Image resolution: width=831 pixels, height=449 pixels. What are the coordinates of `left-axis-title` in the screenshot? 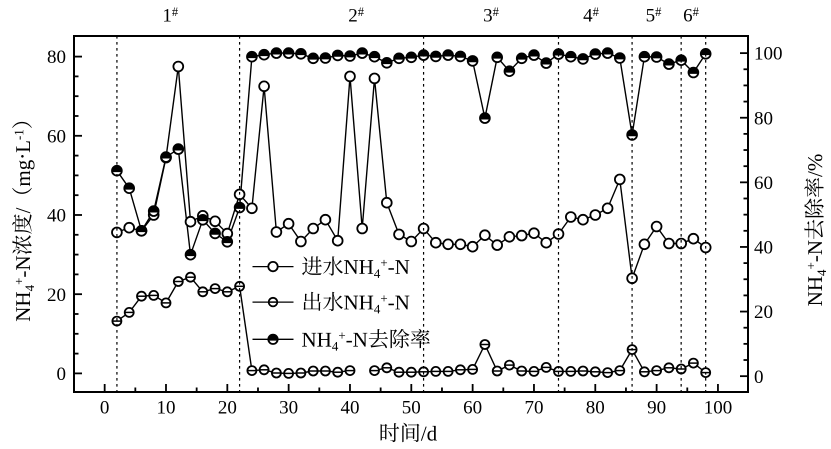 It's located at (23, 221).